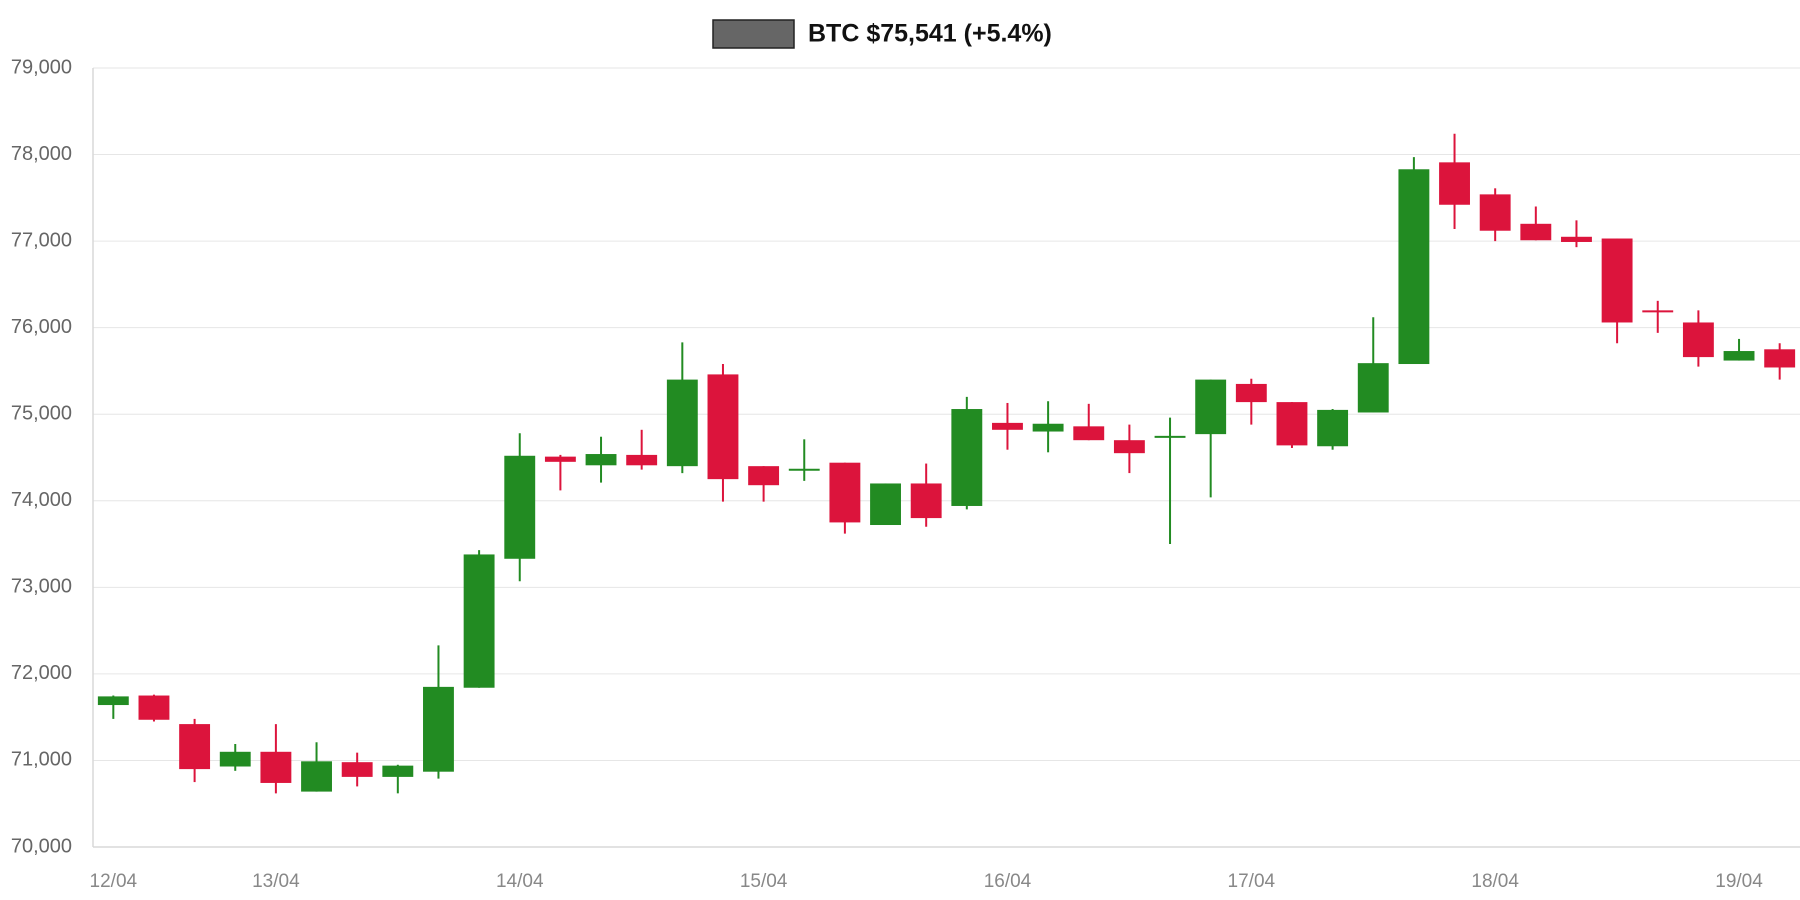 The height and width of the screenshot is (900, 1800). I want to click on x-tick-label: 19/04, so click(1739, 881).